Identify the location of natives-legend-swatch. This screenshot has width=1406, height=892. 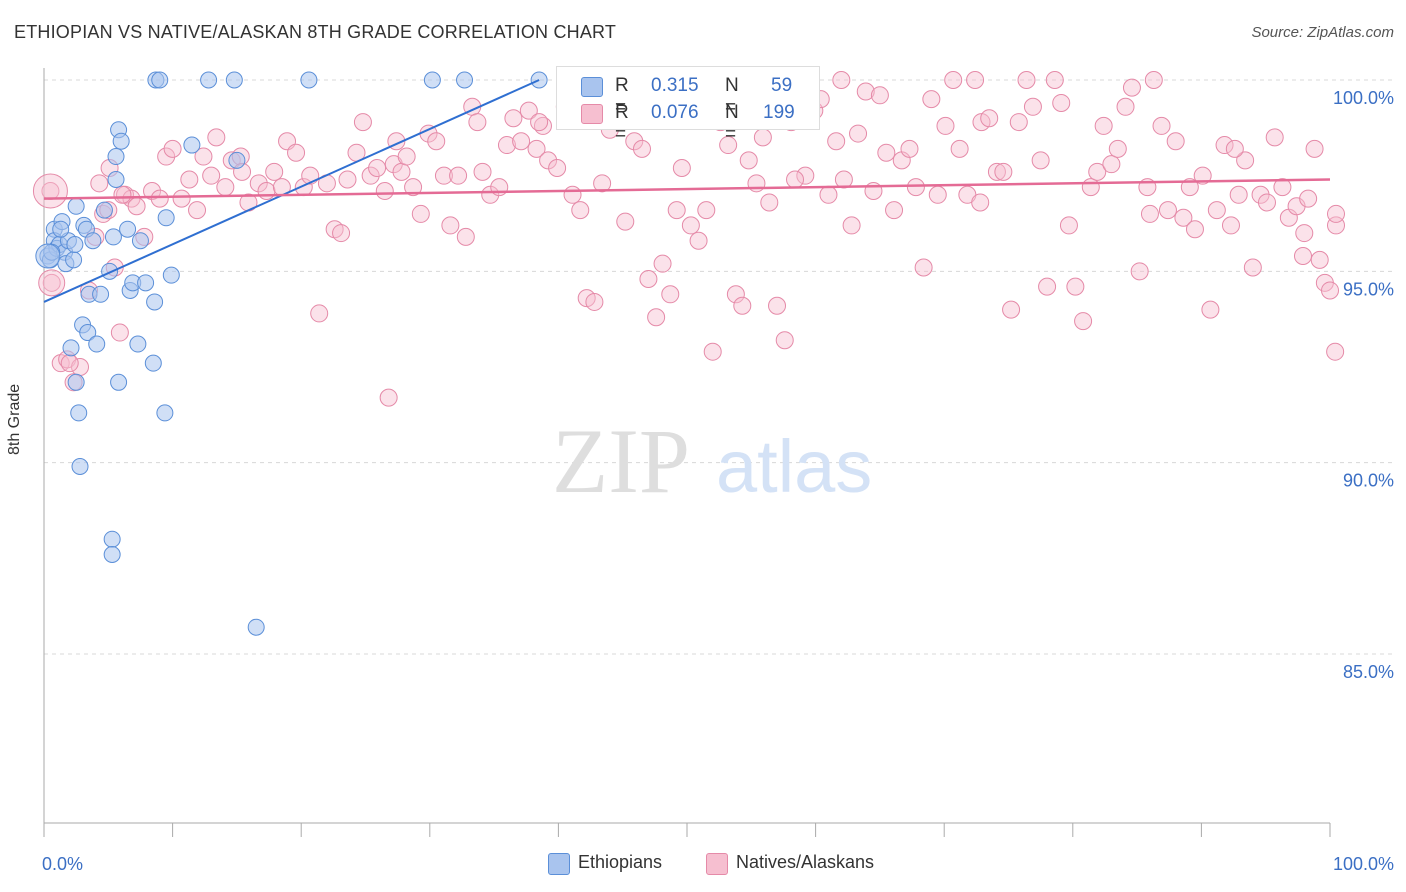
(717, 864).